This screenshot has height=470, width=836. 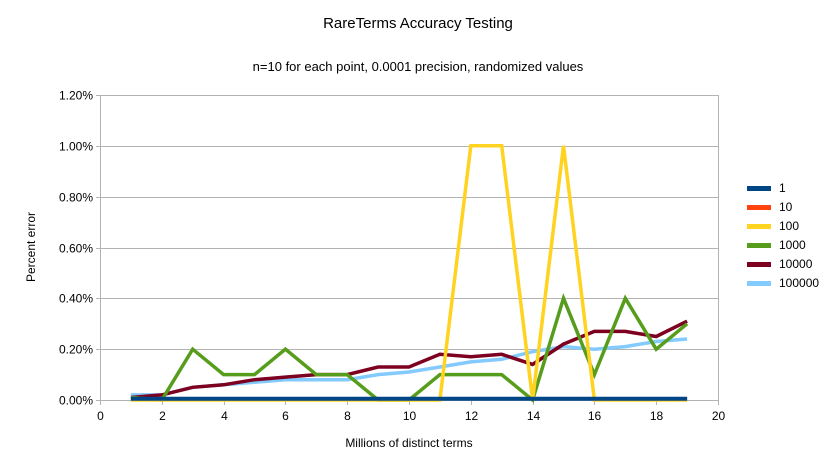 I want to click on x-tick-label: 8, so click(x=347, y=416).